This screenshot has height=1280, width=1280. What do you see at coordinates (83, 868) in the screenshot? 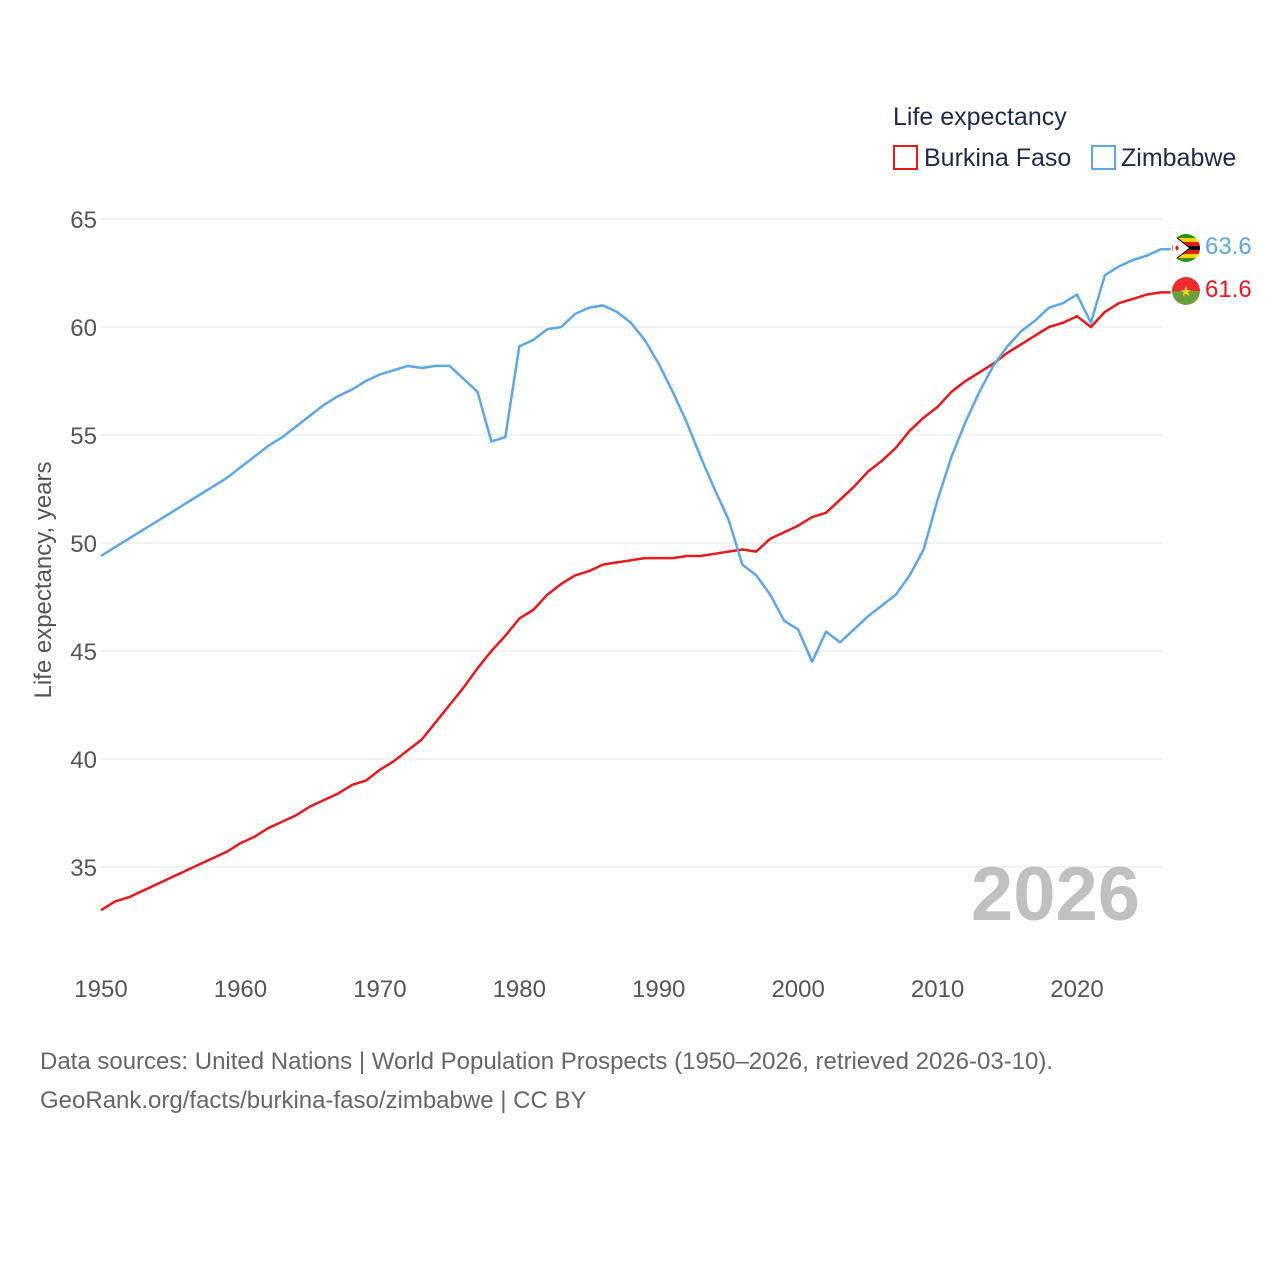
I see `y-tick-label: 35` at bounding box center [83, 868].